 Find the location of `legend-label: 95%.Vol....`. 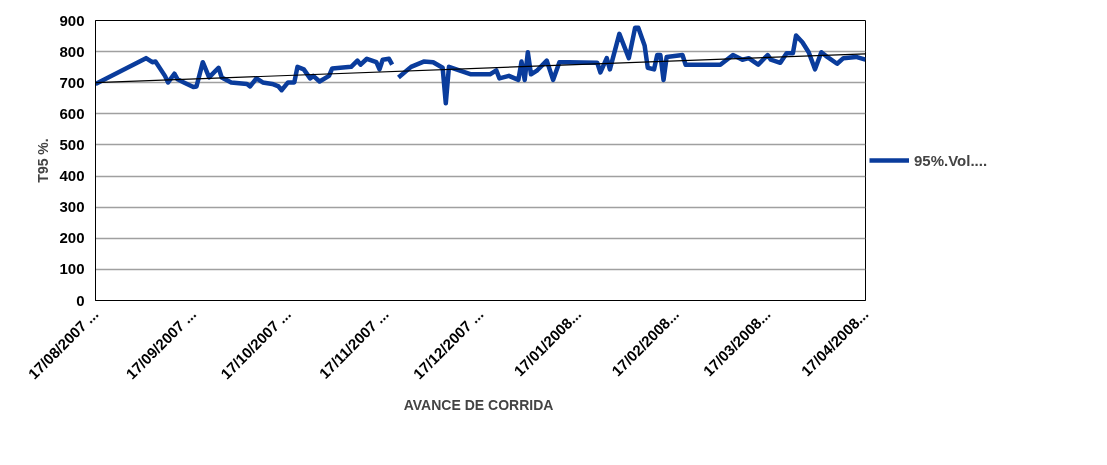

legend-label: 95%.Vol.... is located at coordinates (951, 160).